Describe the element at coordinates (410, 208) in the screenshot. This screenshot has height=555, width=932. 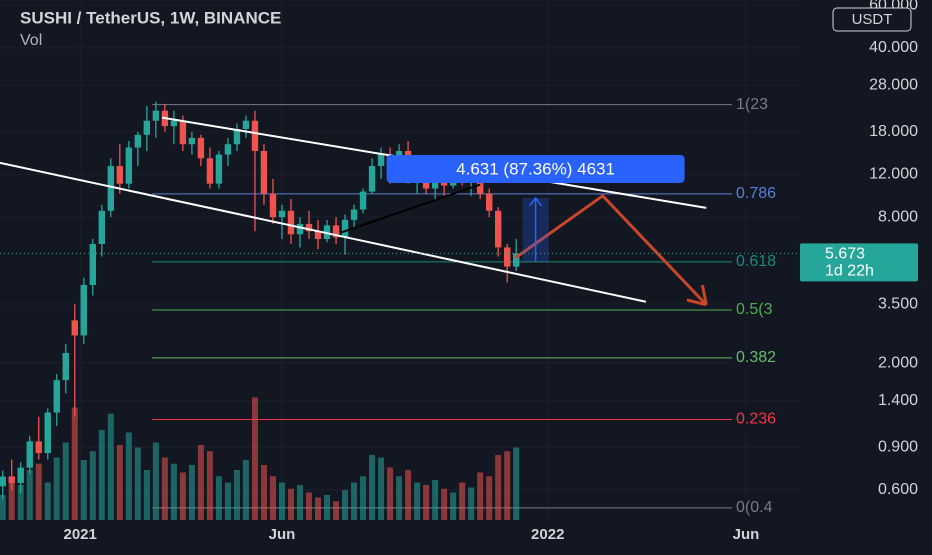
I see `trend-line` at that location.